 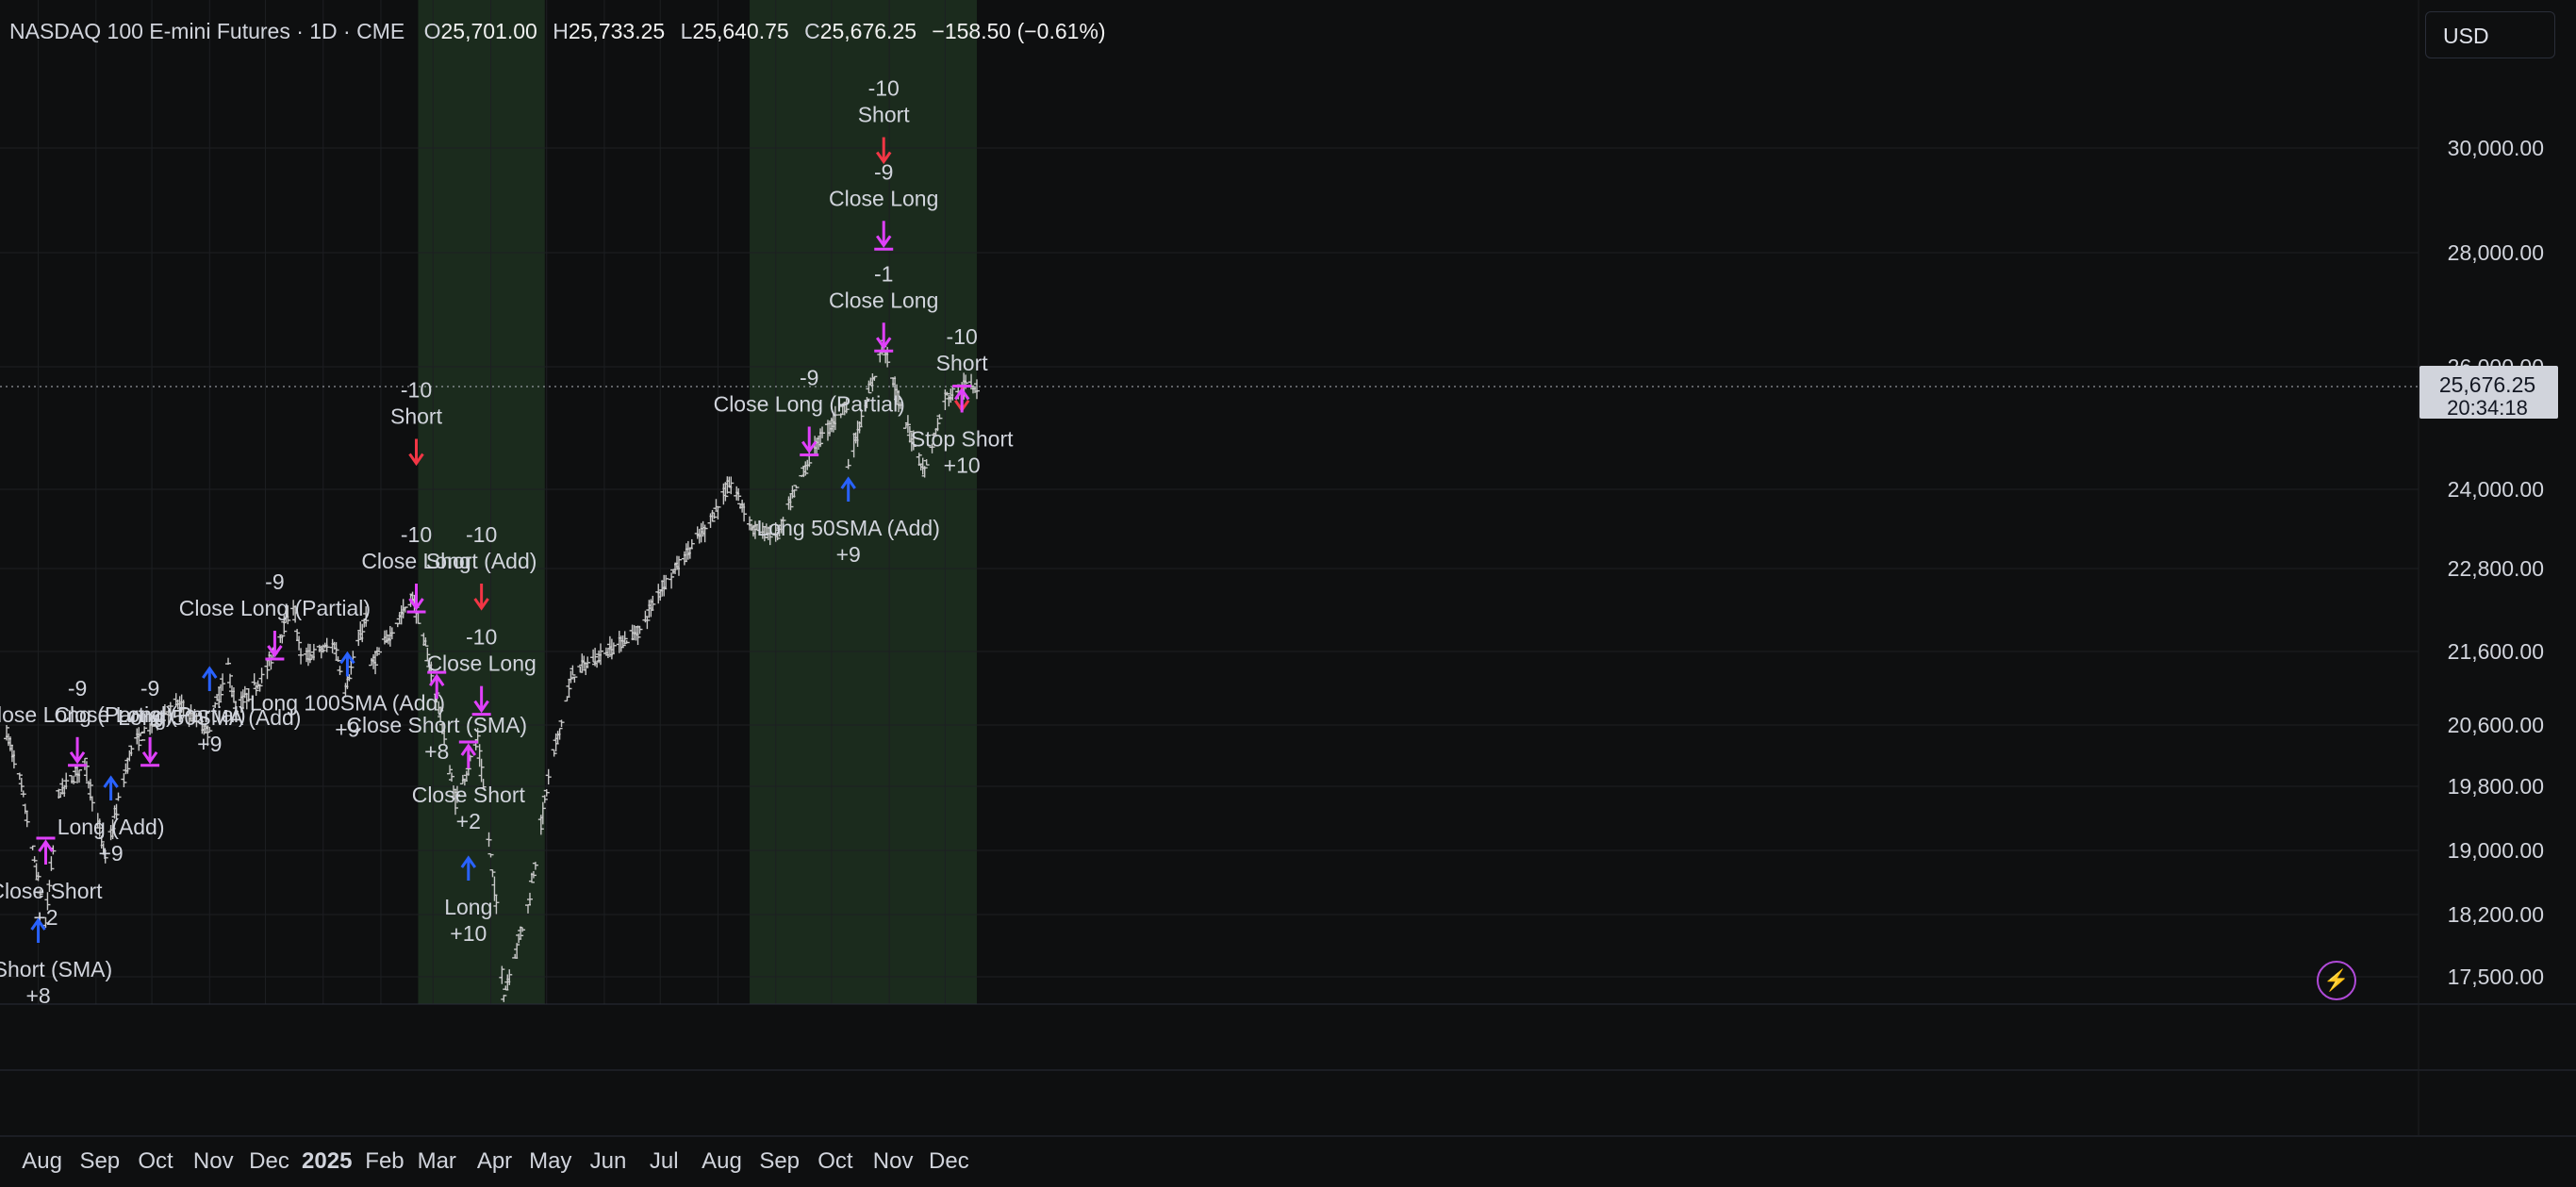 I want to click on trade-marker: Long+10, so click(x=468, y=900).